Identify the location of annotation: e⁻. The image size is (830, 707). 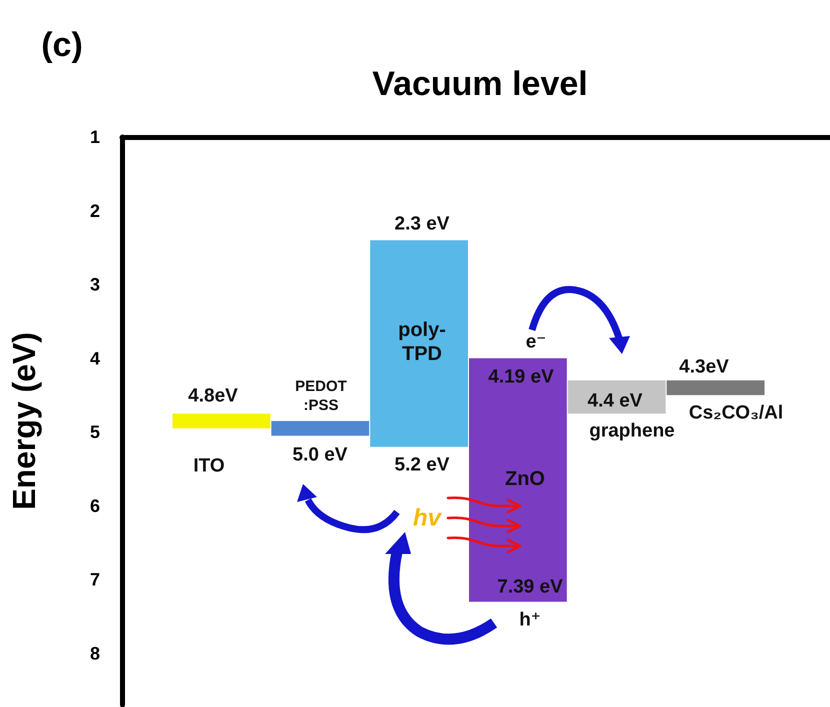
(536, 342).